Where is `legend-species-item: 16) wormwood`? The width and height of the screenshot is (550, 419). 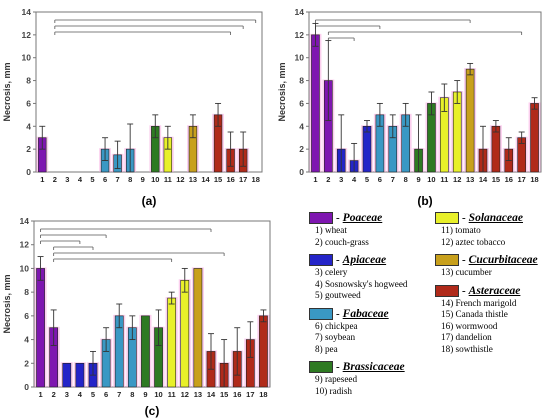
legend-species-item: 16) wormwood is located at coordinates (469, 325).